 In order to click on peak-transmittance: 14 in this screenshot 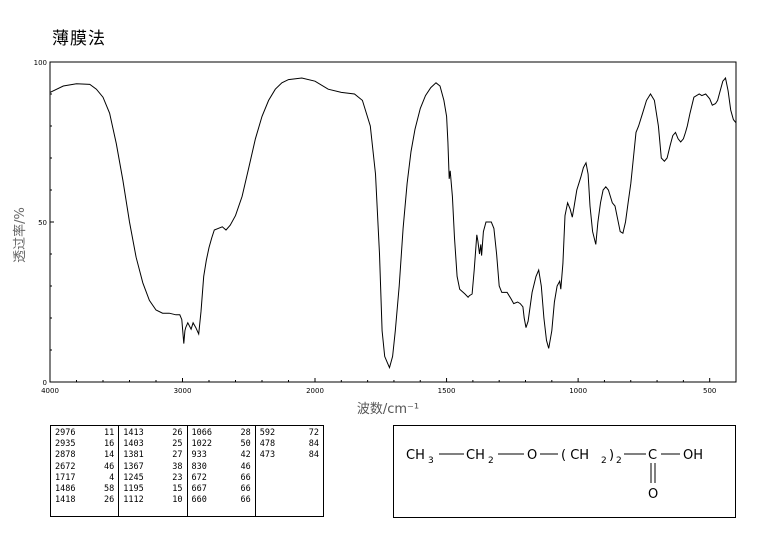, I will do `click(109, 455)`.